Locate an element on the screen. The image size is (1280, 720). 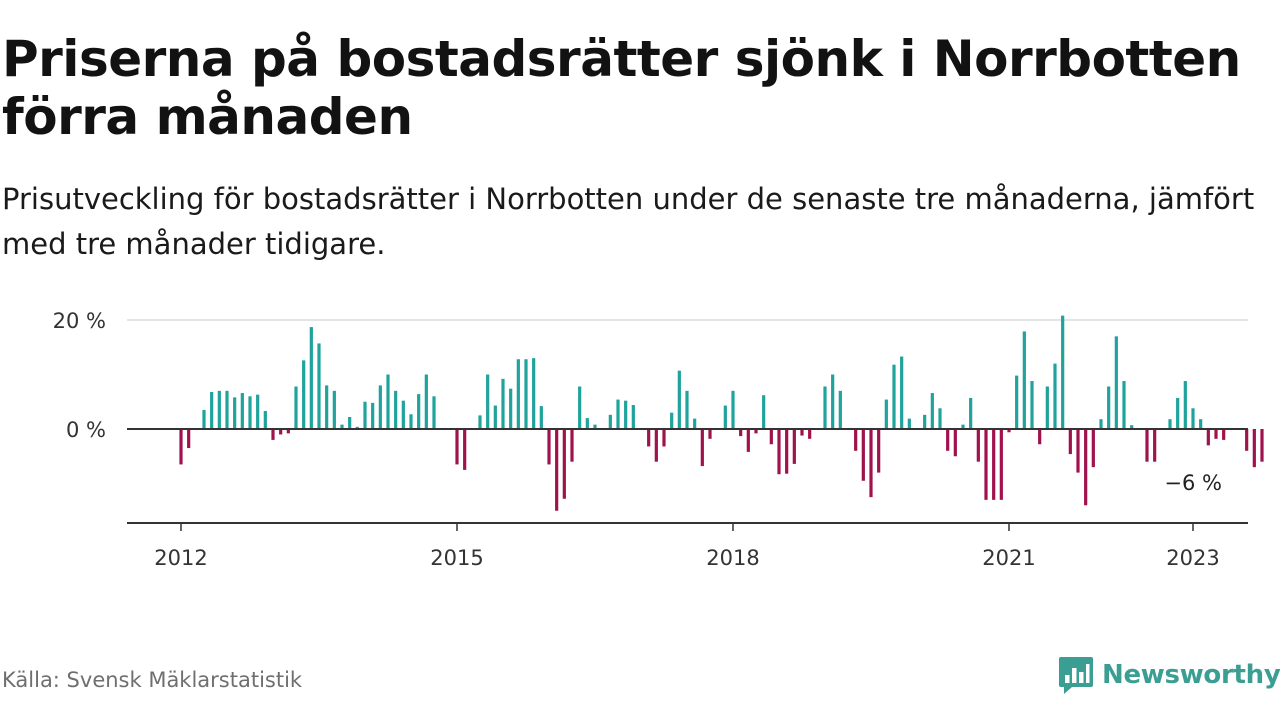
x-tick-label: 2015 is located at coordinates (456, 558).